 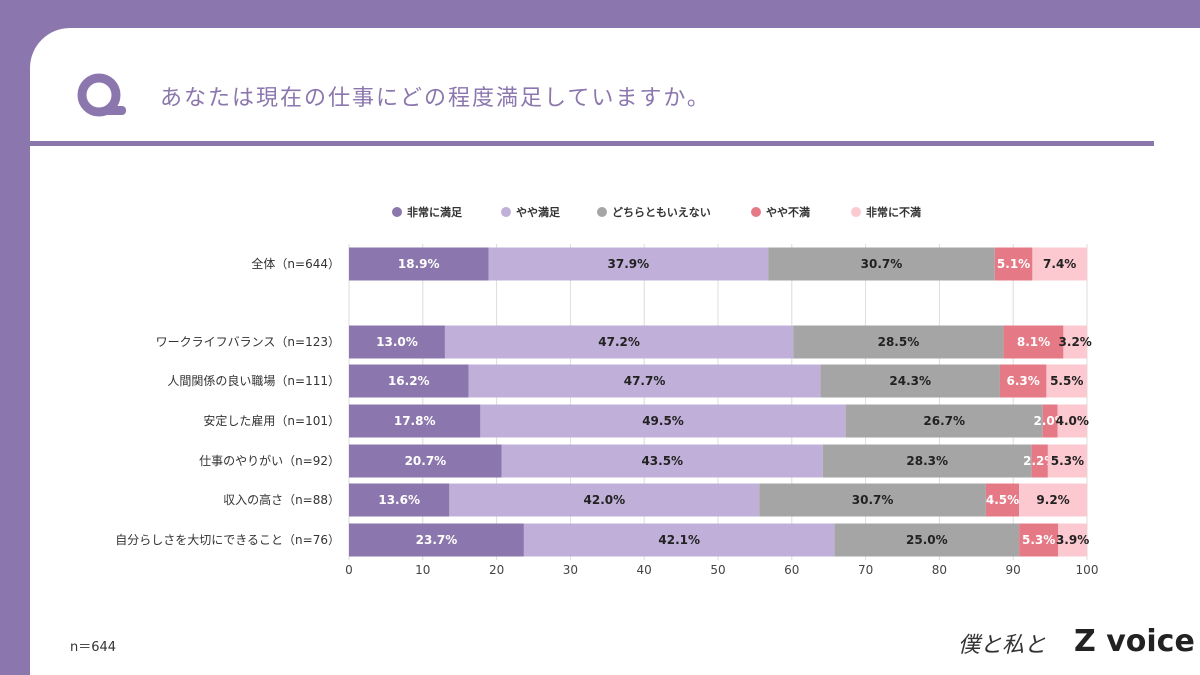 What do you see at coordinates (791, 570) in the screenshot?
I see `x-tick-label: 60` at bounding box center [791, 570].